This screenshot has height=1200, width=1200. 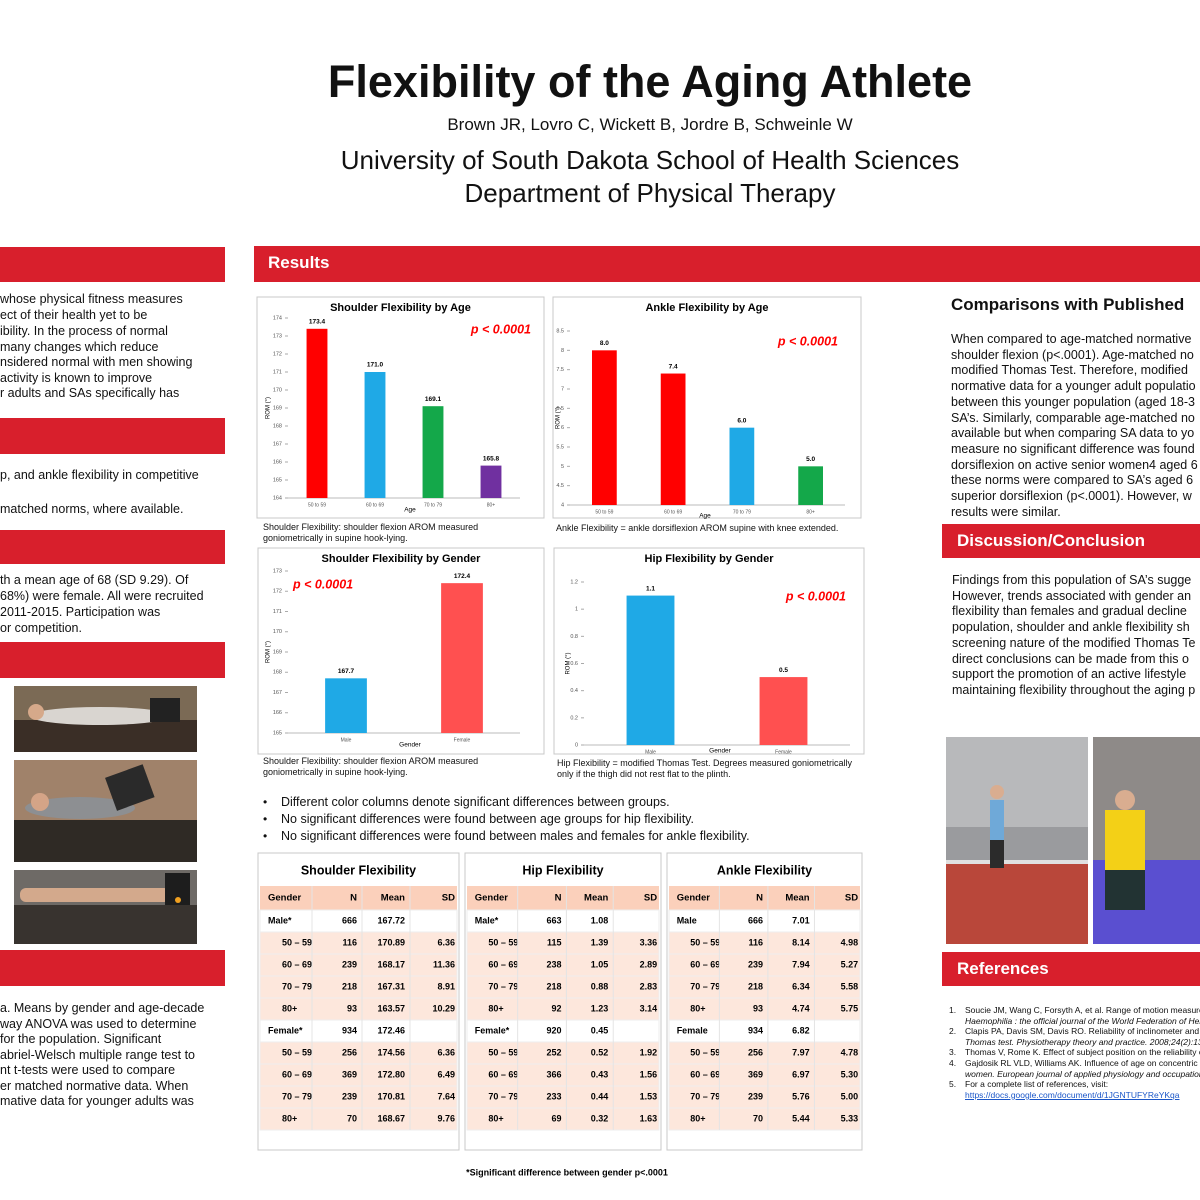 I want to click on y-tick-label: 6.5, so click(x=560, y=409).